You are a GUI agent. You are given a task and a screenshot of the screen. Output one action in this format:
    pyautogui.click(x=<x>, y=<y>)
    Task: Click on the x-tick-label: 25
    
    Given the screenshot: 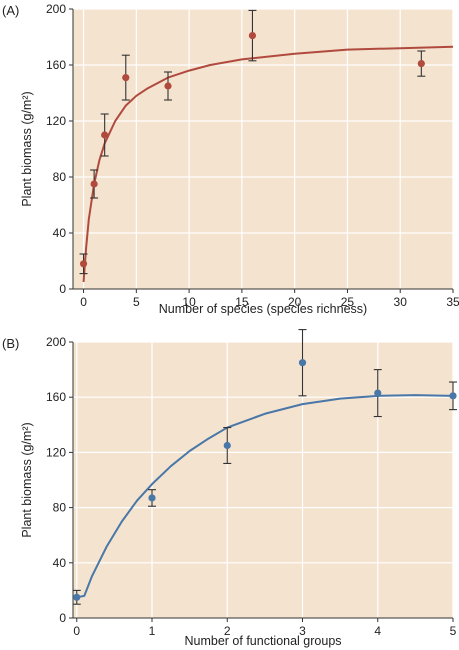 What is the action you would take?
    pyautogui.click(x=348, y=302)
    